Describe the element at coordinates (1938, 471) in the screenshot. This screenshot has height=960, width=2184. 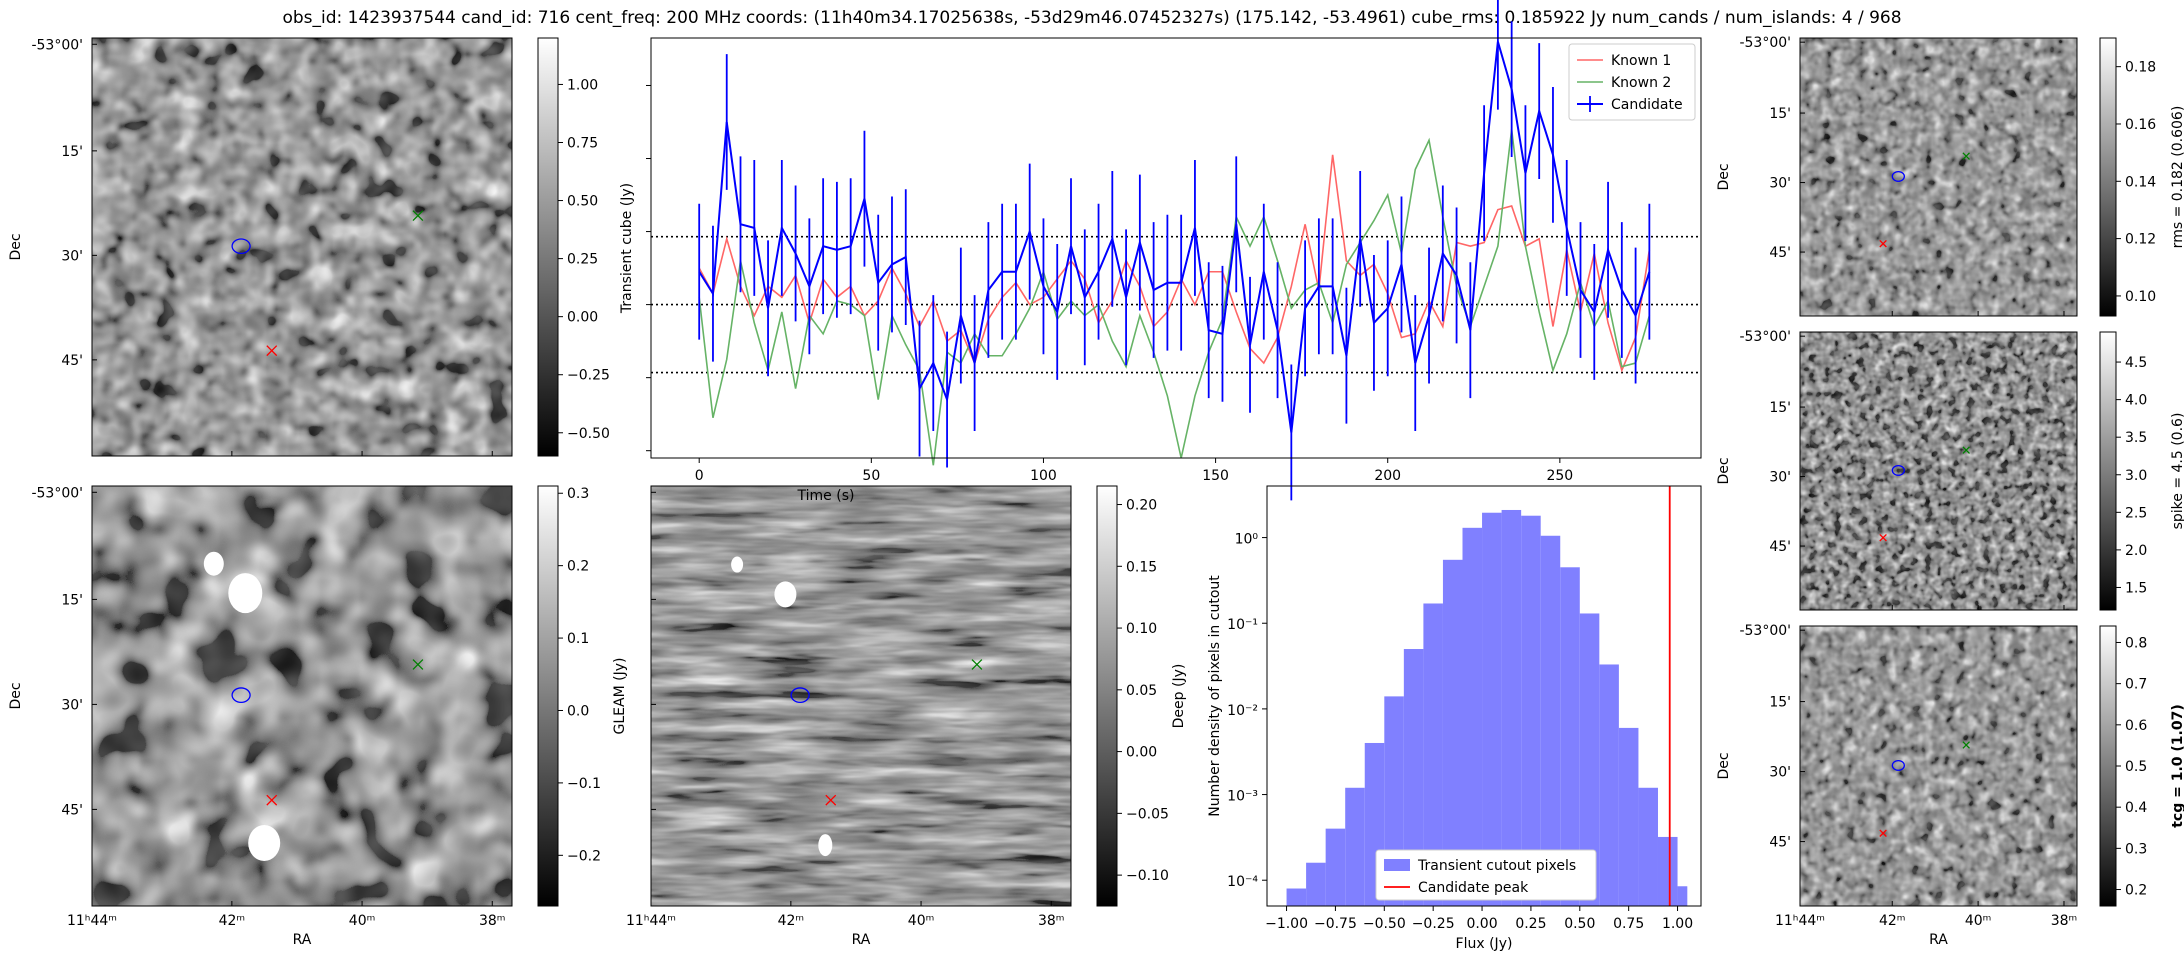
I see `spike-image-frame` at that location.